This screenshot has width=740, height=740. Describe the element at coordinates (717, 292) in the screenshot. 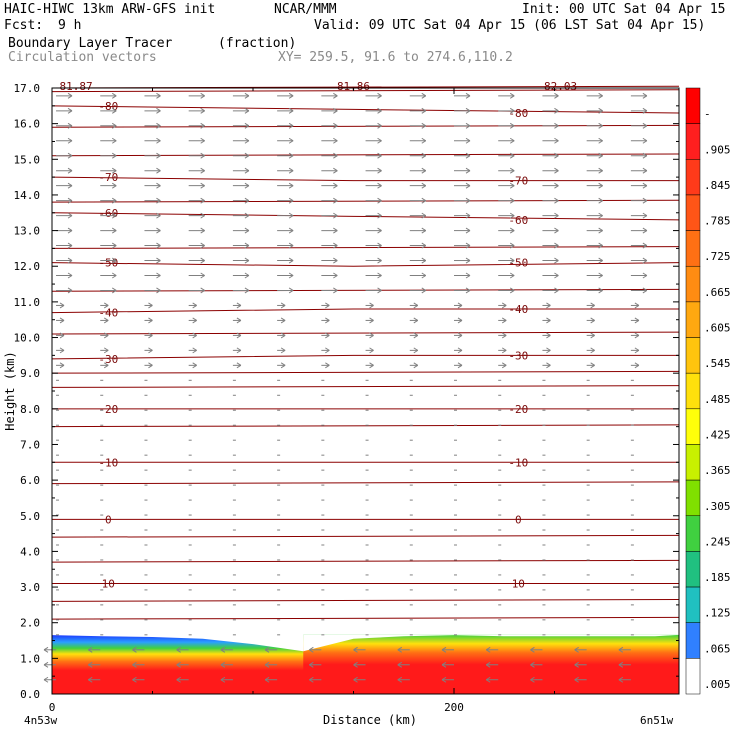

I see `colorbar-label: .665` at that location.